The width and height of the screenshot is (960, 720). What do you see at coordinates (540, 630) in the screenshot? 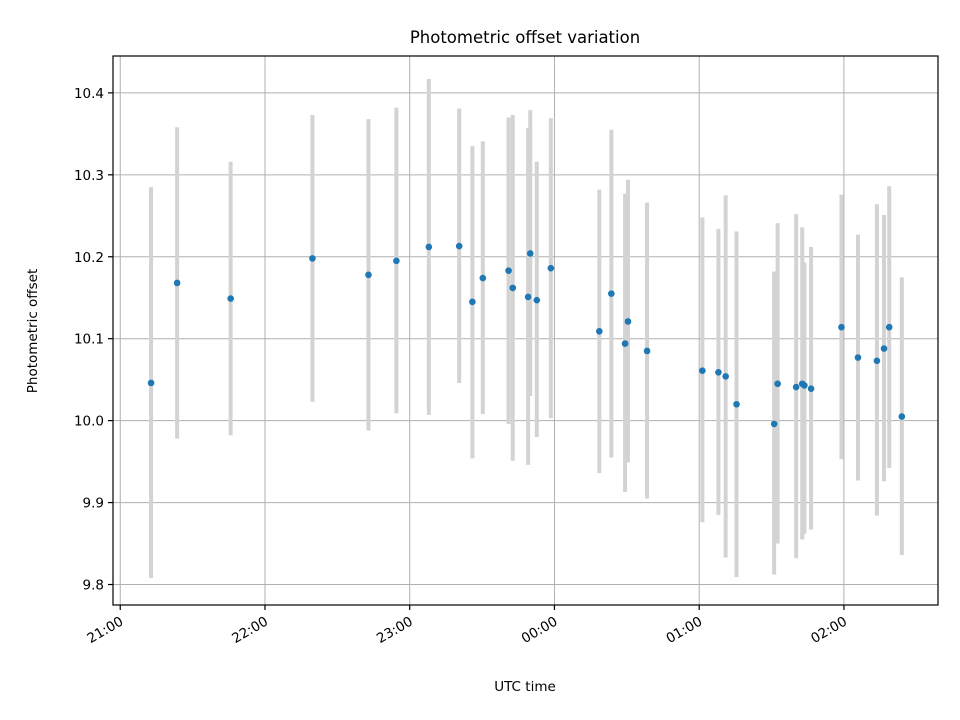
I see `x-tick-label: 00:00` at bounding box center [540, 630].